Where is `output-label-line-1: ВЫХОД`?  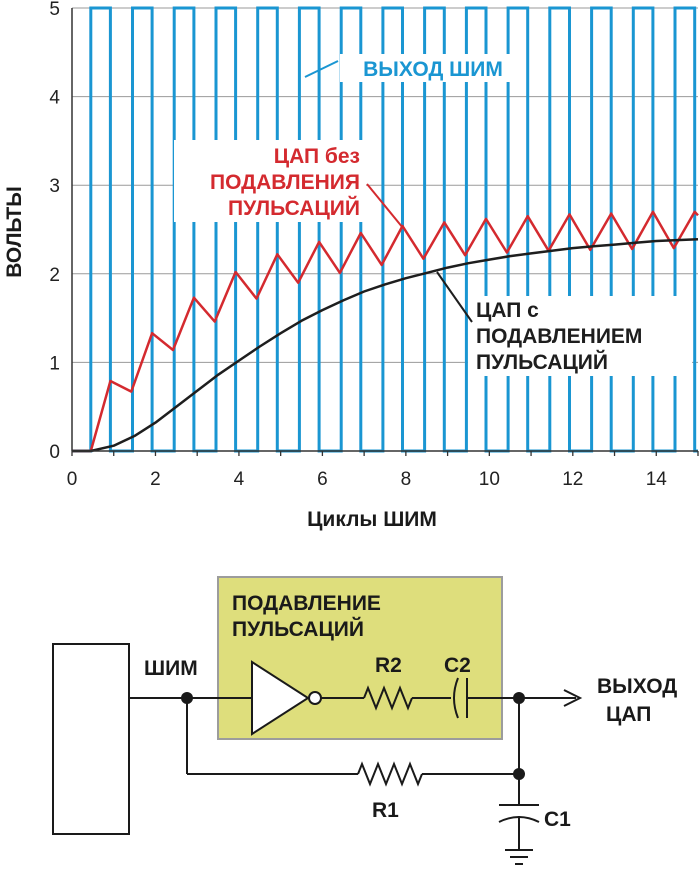
output-label-line-1: ВЫХОД is located at coordinates (637, 686).